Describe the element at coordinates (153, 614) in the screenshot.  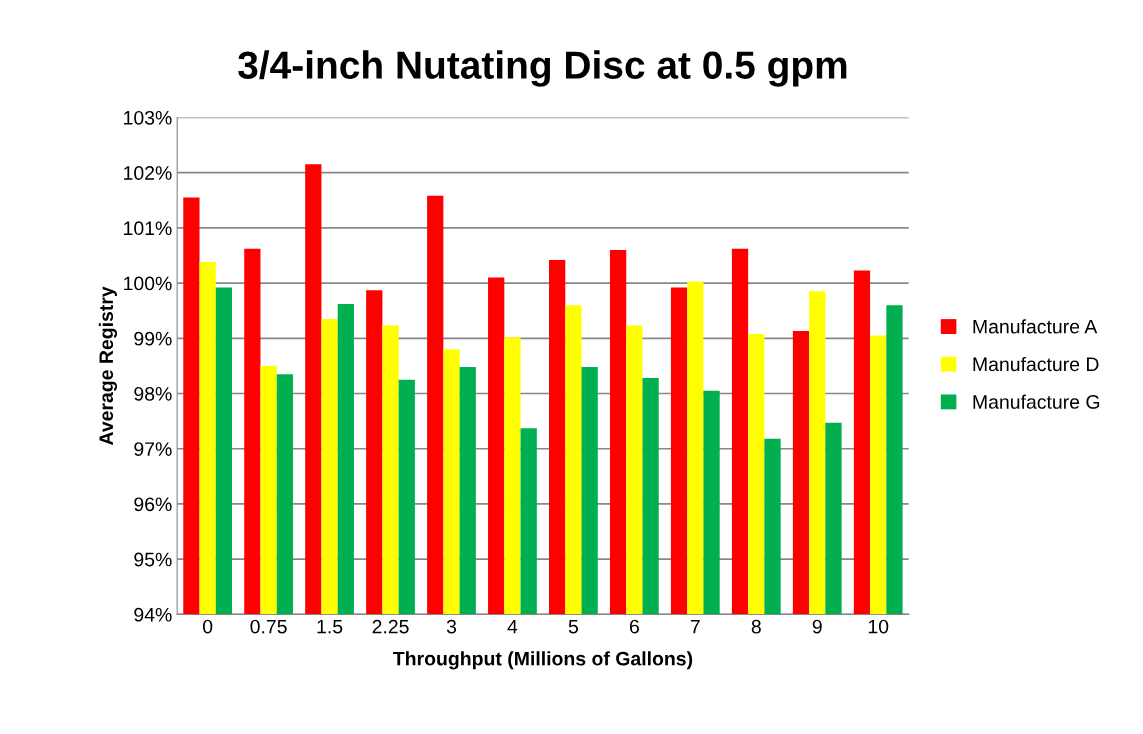
I see `y-tick-label: 94%` at that location.